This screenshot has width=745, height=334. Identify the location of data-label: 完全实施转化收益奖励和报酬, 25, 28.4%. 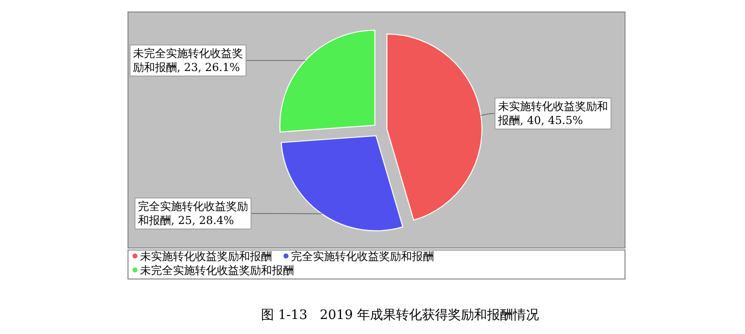
(193, 213).